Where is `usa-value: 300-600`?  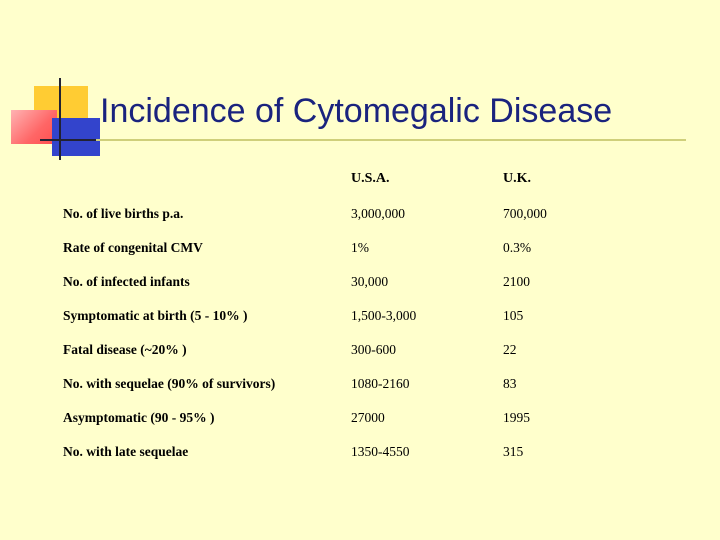 usa-value: 300-600 is located at coordinates (373, 349).